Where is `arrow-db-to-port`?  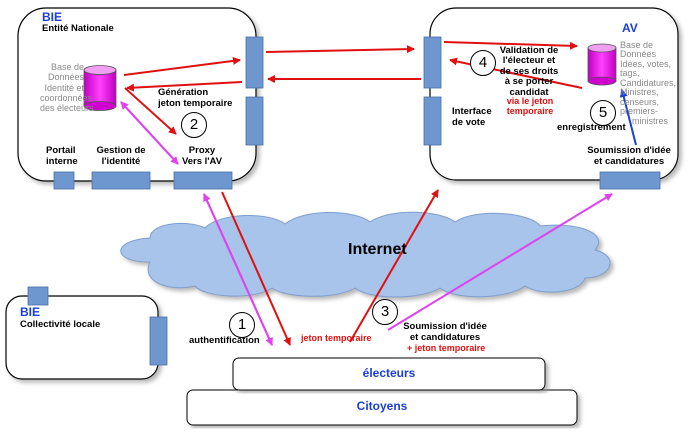 arrow-db-to-port is located at coordinates (182, 66).